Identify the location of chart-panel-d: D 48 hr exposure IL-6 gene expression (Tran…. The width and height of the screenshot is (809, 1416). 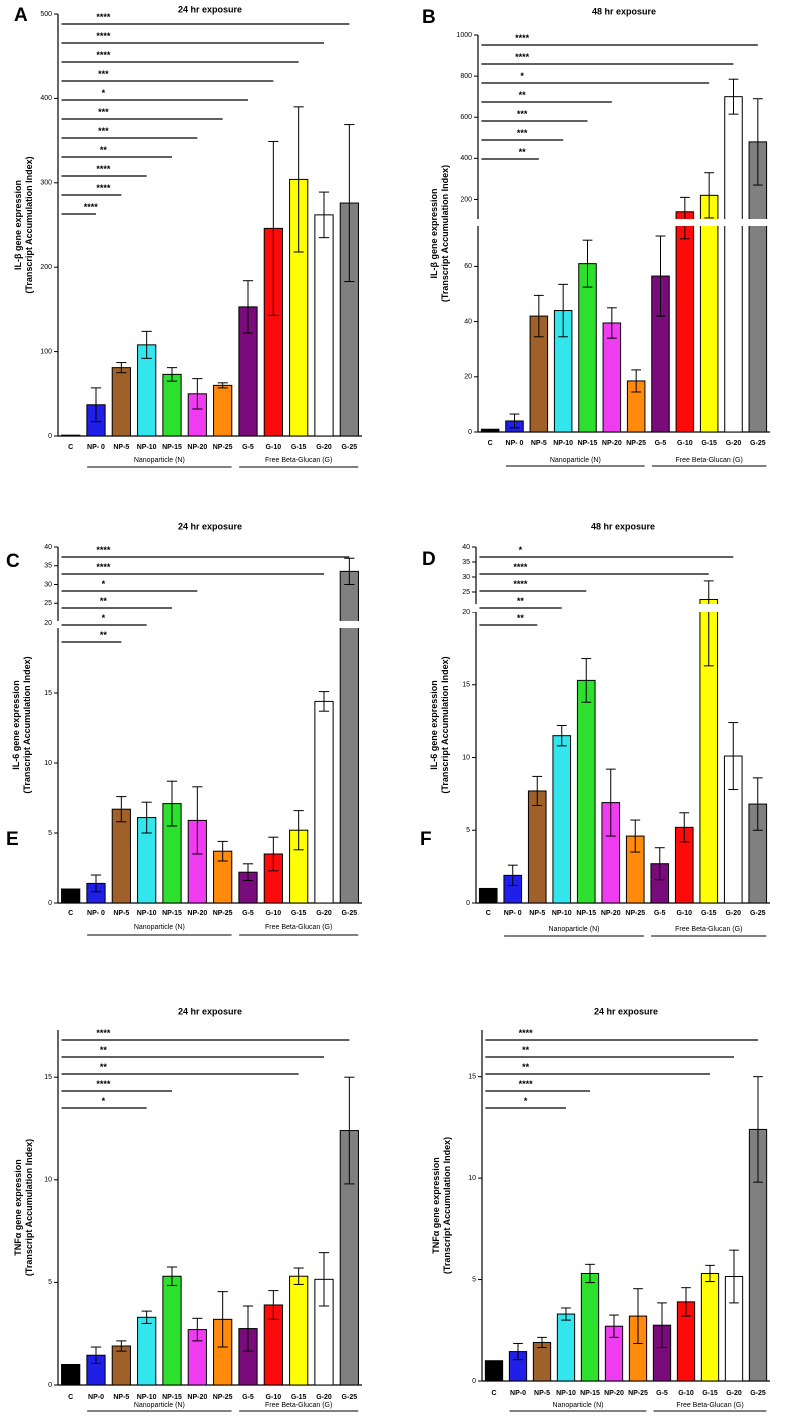
(598, 729).